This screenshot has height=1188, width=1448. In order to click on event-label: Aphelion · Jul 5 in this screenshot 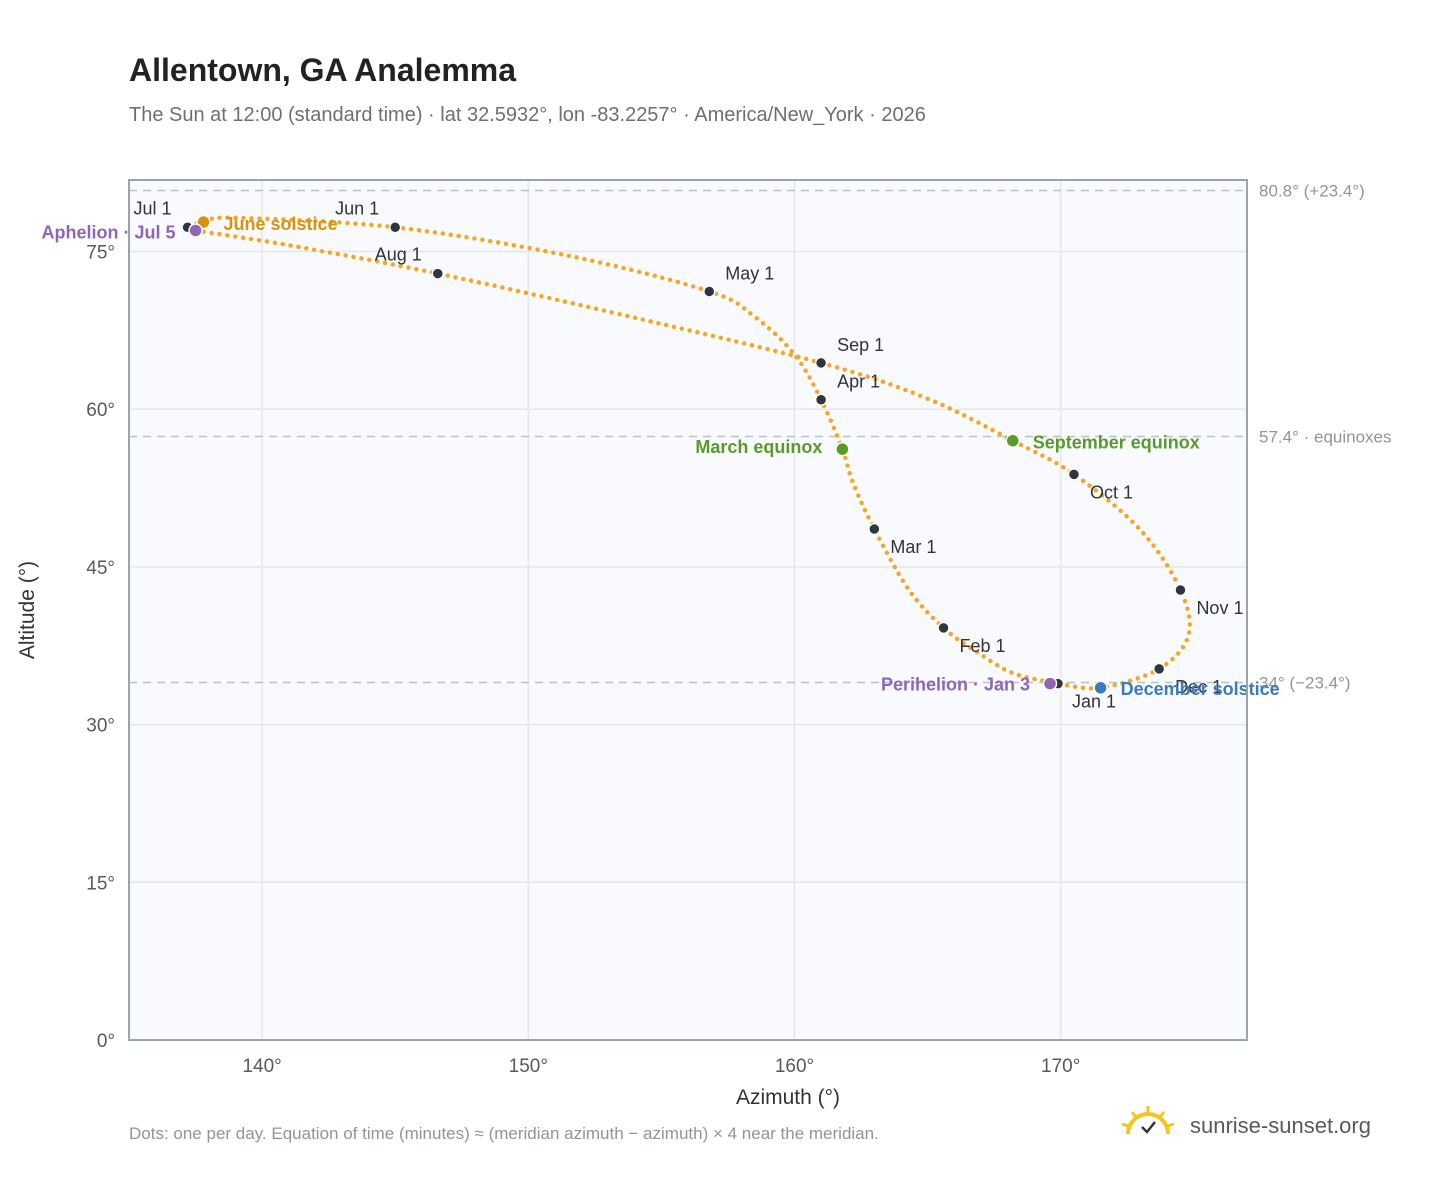, I will do `click(109, 232)`.